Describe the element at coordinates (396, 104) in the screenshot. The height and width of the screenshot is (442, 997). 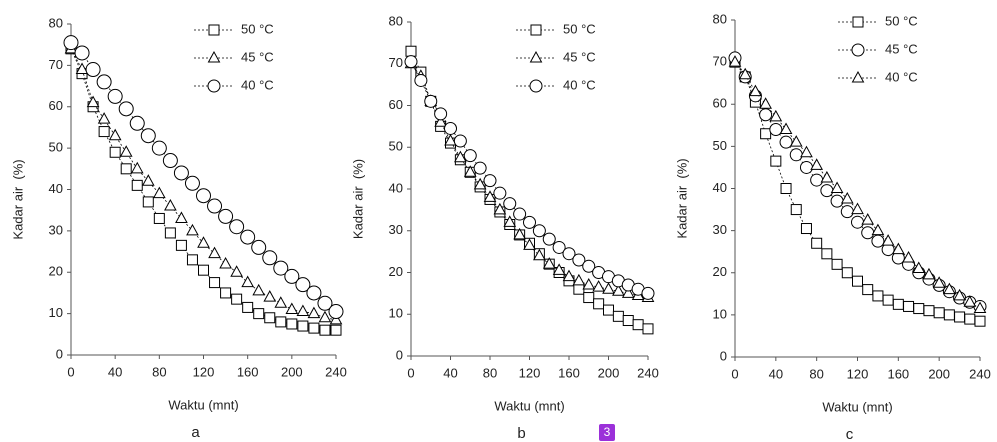
I see `y-tick-label: 60` at that location.